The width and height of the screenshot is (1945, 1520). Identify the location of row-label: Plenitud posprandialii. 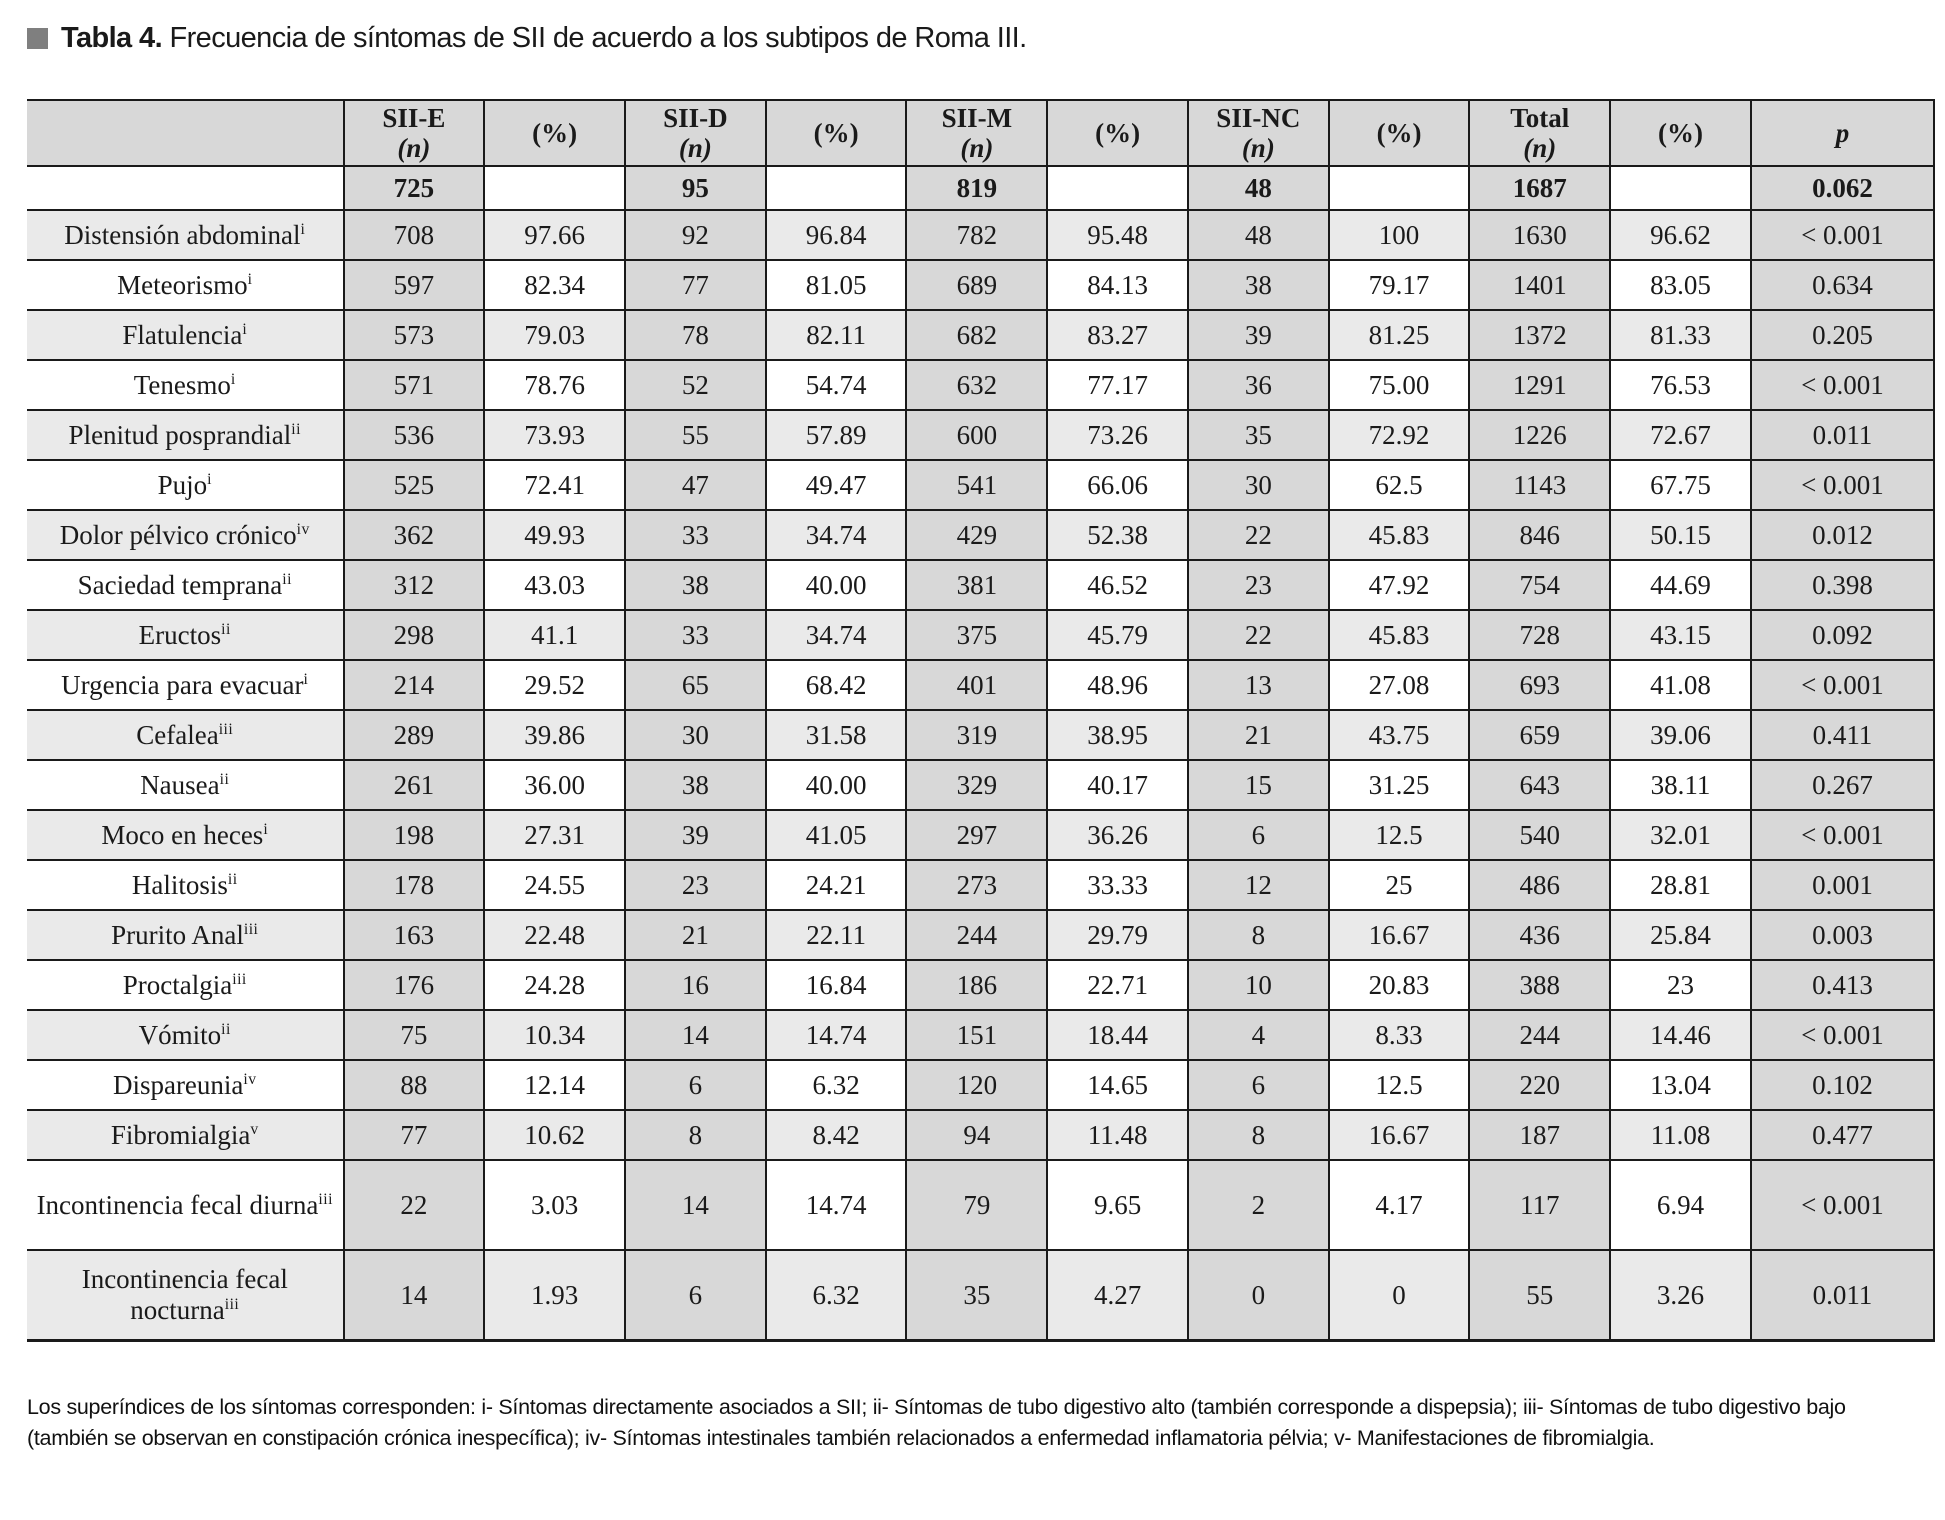
(186, 435).